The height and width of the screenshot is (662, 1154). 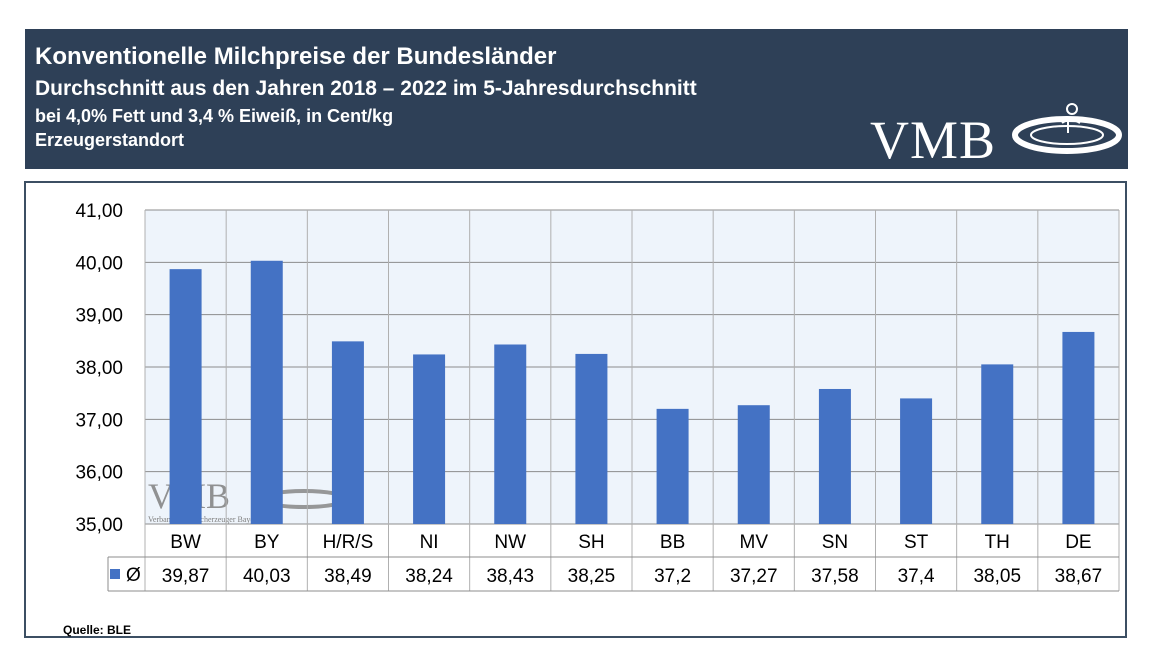 I want to click on legend-label: Ø, so click(x=133, y=575).